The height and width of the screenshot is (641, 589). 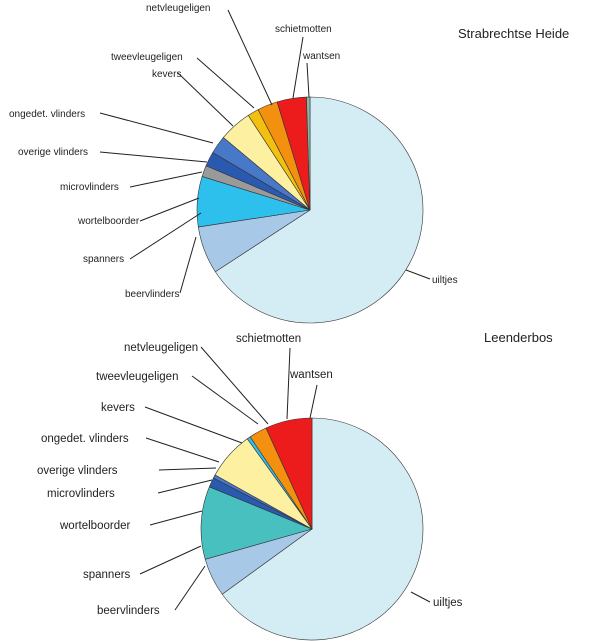 What do you see at coordinates (518, 337) in the screenshot?
I see `chart-title: Leenderbos` at bounding box center [518, 337].